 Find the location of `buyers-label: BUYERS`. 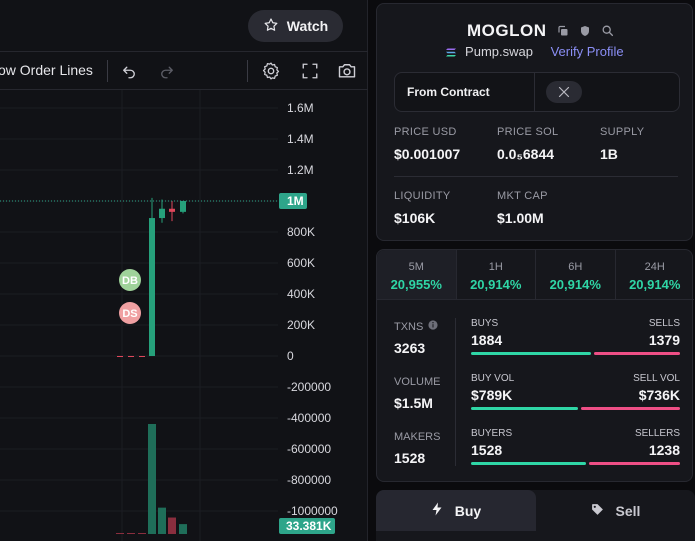

buyers-label: BUYERS is located at coordinates (492, 433).